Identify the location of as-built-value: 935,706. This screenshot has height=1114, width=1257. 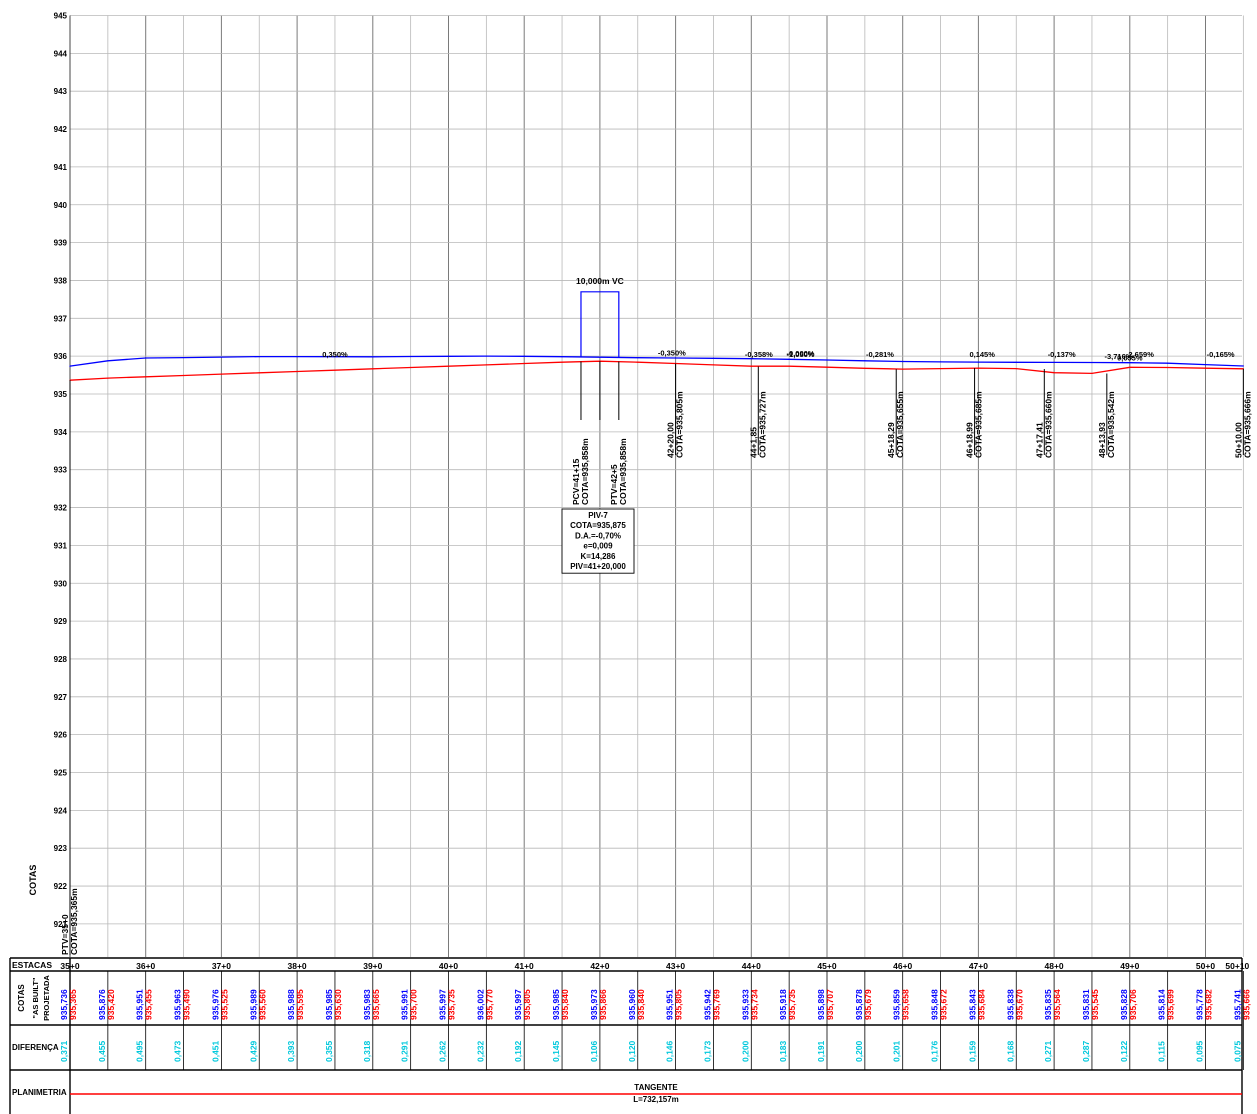
(1133, 1004).